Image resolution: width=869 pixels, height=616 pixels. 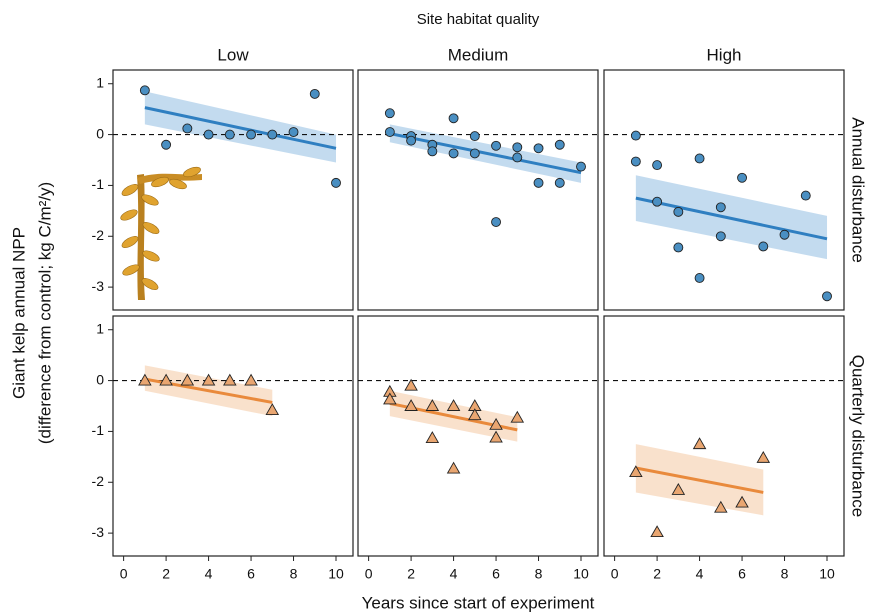 I want to click on row-label: Quarterly disturbance, so click(x=858, y=436).